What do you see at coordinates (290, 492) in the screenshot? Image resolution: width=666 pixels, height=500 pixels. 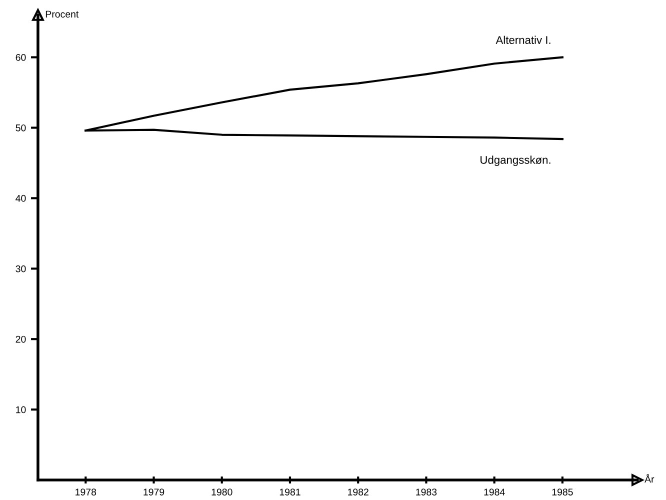 I see `x-tick-label: 1981` at bounding box center [290, 492].